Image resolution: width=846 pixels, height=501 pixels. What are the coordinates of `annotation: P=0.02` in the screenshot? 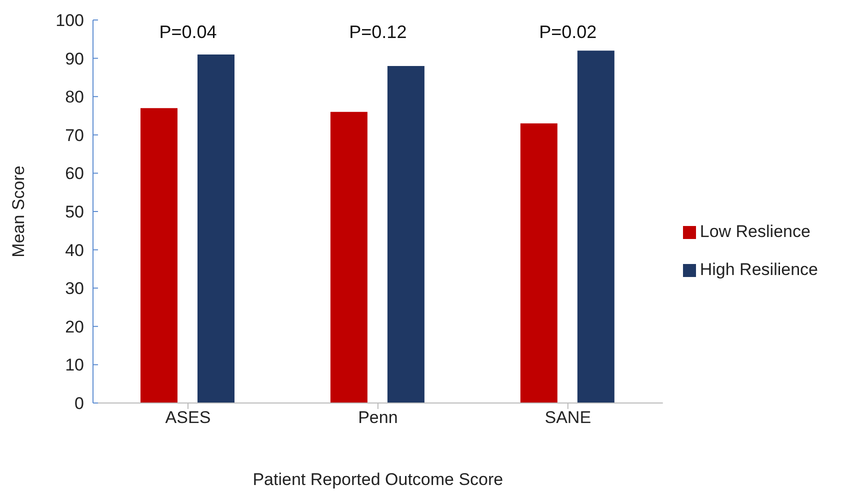 It's located at (568, 32).